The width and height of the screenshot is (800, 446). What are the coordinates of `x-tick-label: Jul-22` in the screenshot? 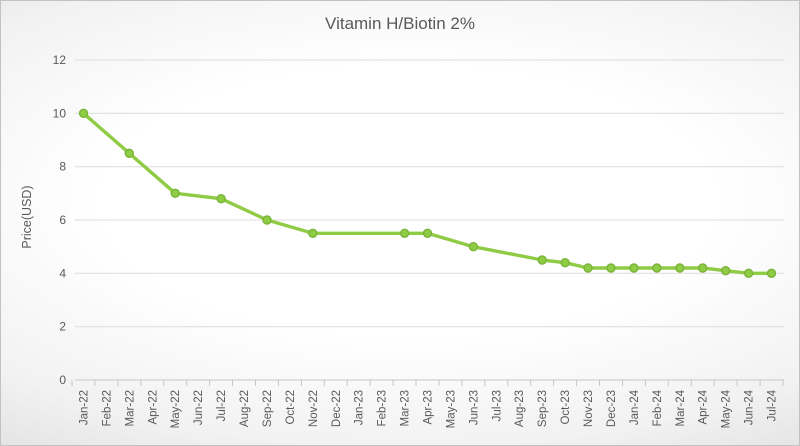 It's located at (222, 405).